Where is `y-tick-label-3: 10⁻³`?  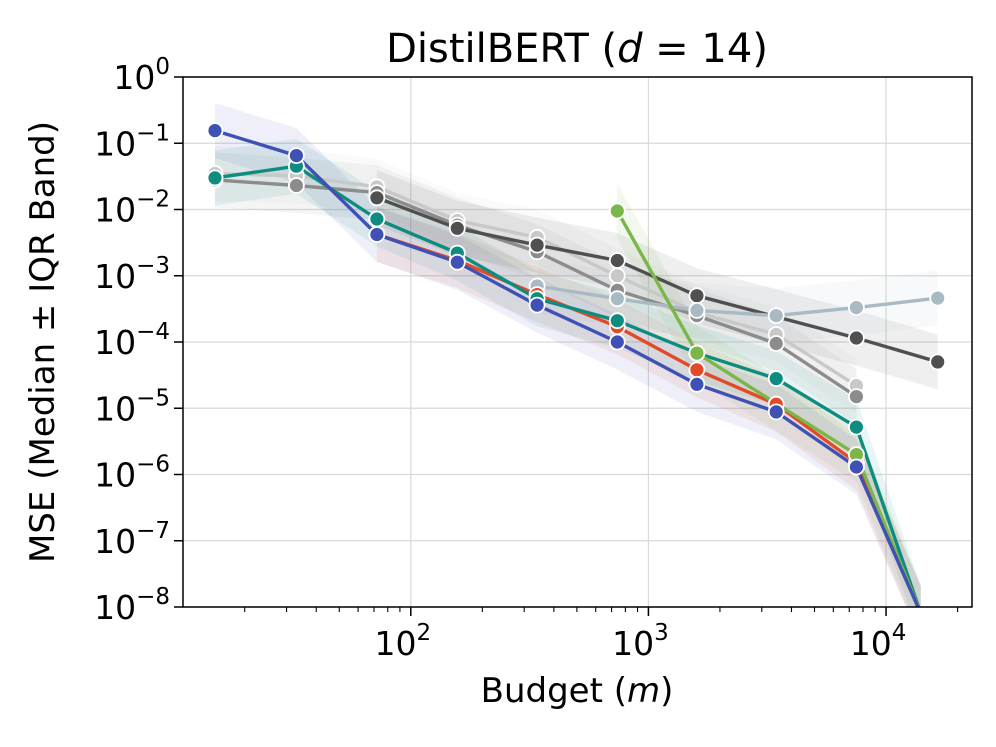
y-tick-label-3: 10⁻³ is located at coordinates (132, 274).